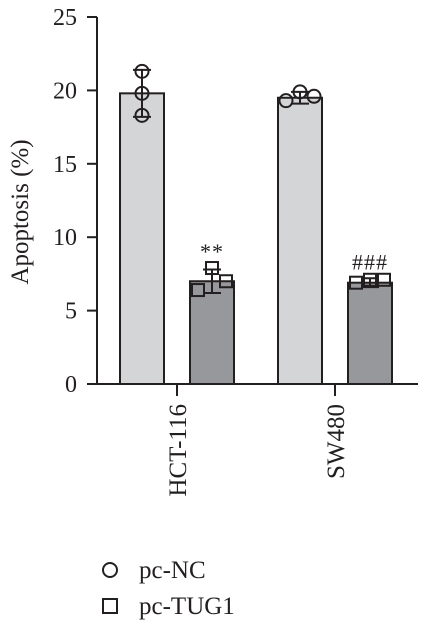 The height and width of the screenshot is (633, 428). What do you see at coordinates (172, 570) in the screenshot?
I see `legend-label: pc-NC` at bounding box center [172, 570].